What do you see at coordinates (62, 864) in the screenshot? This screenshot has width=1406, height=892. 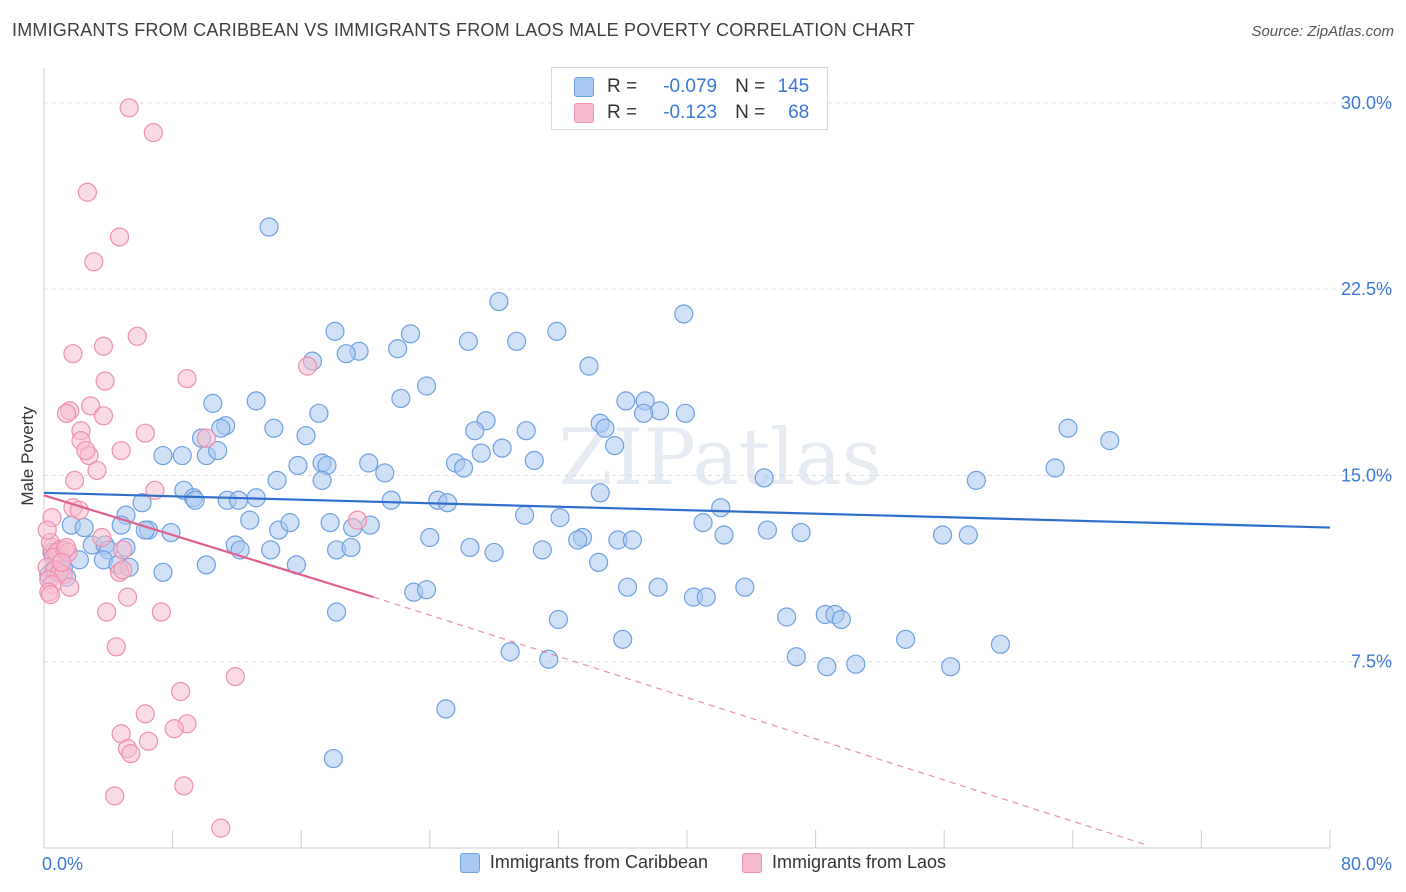 I see `x-tick-label: 0.0%` at bounding box center [62, 864].